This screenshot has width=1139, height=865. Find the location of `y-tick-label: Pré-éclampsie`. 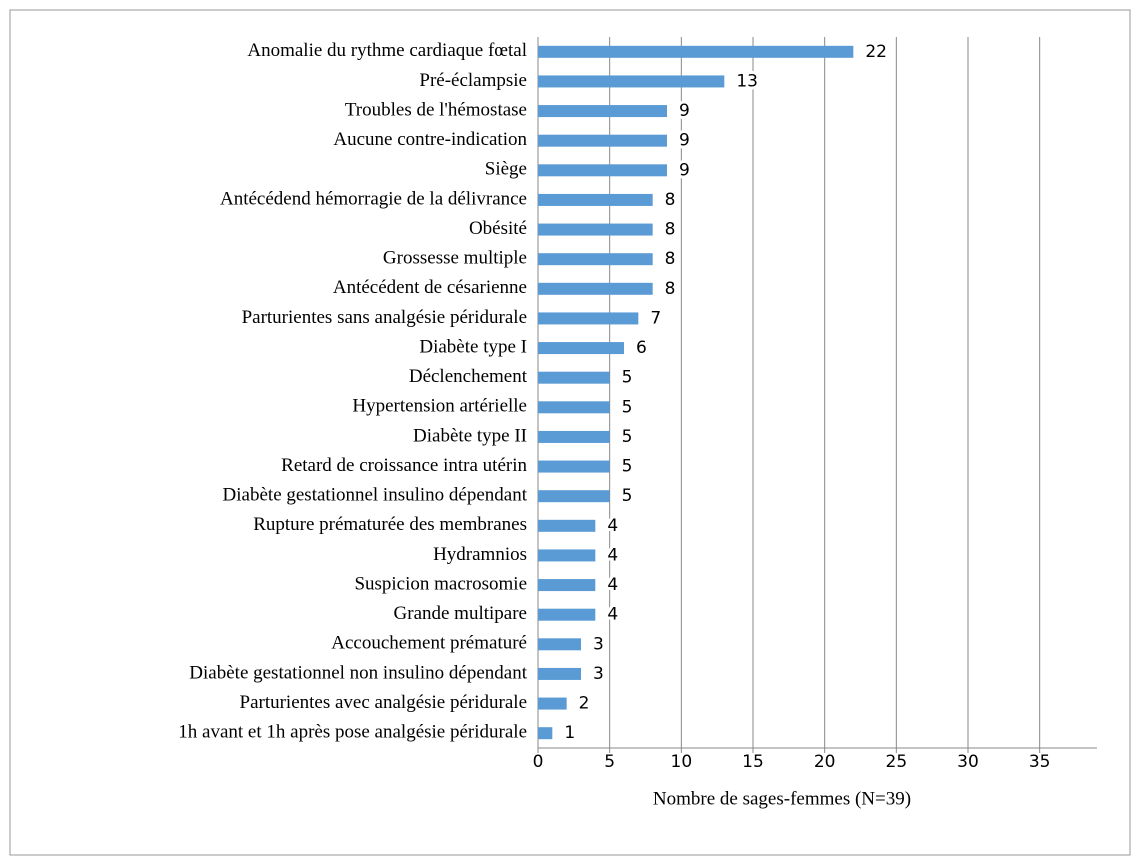

y-tick-label: Pré-éclampsie is located at coordinates (473, 80).